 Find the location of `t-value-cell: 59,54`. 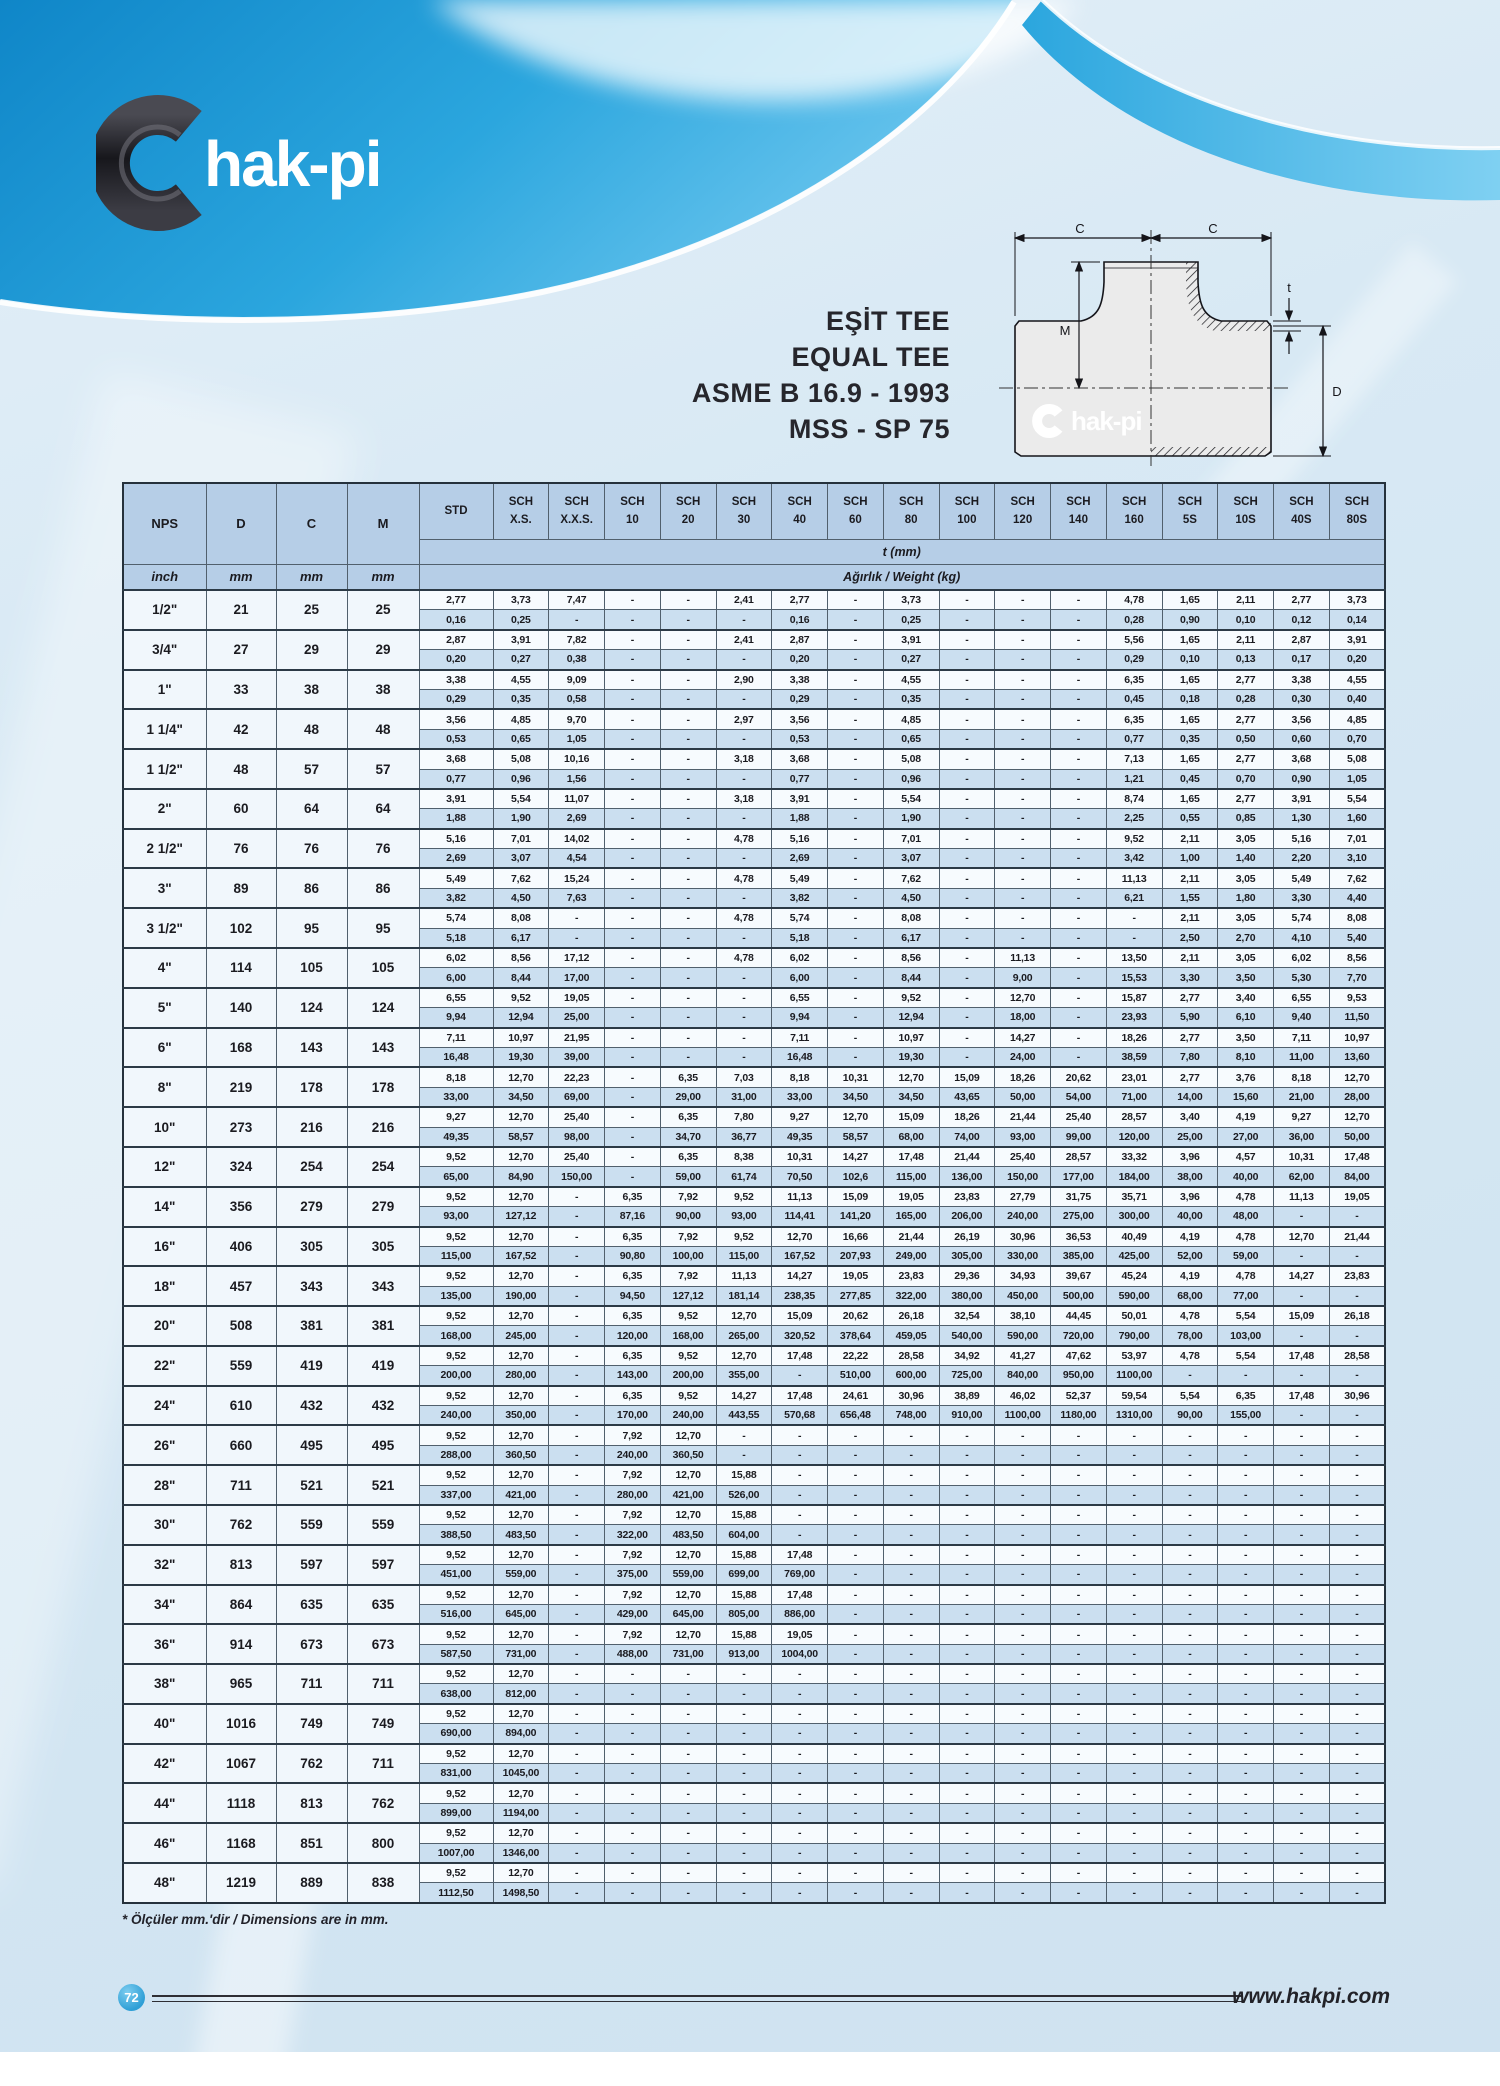

t-value-cell: 59,54 is located at coordinates (1134, 1395).